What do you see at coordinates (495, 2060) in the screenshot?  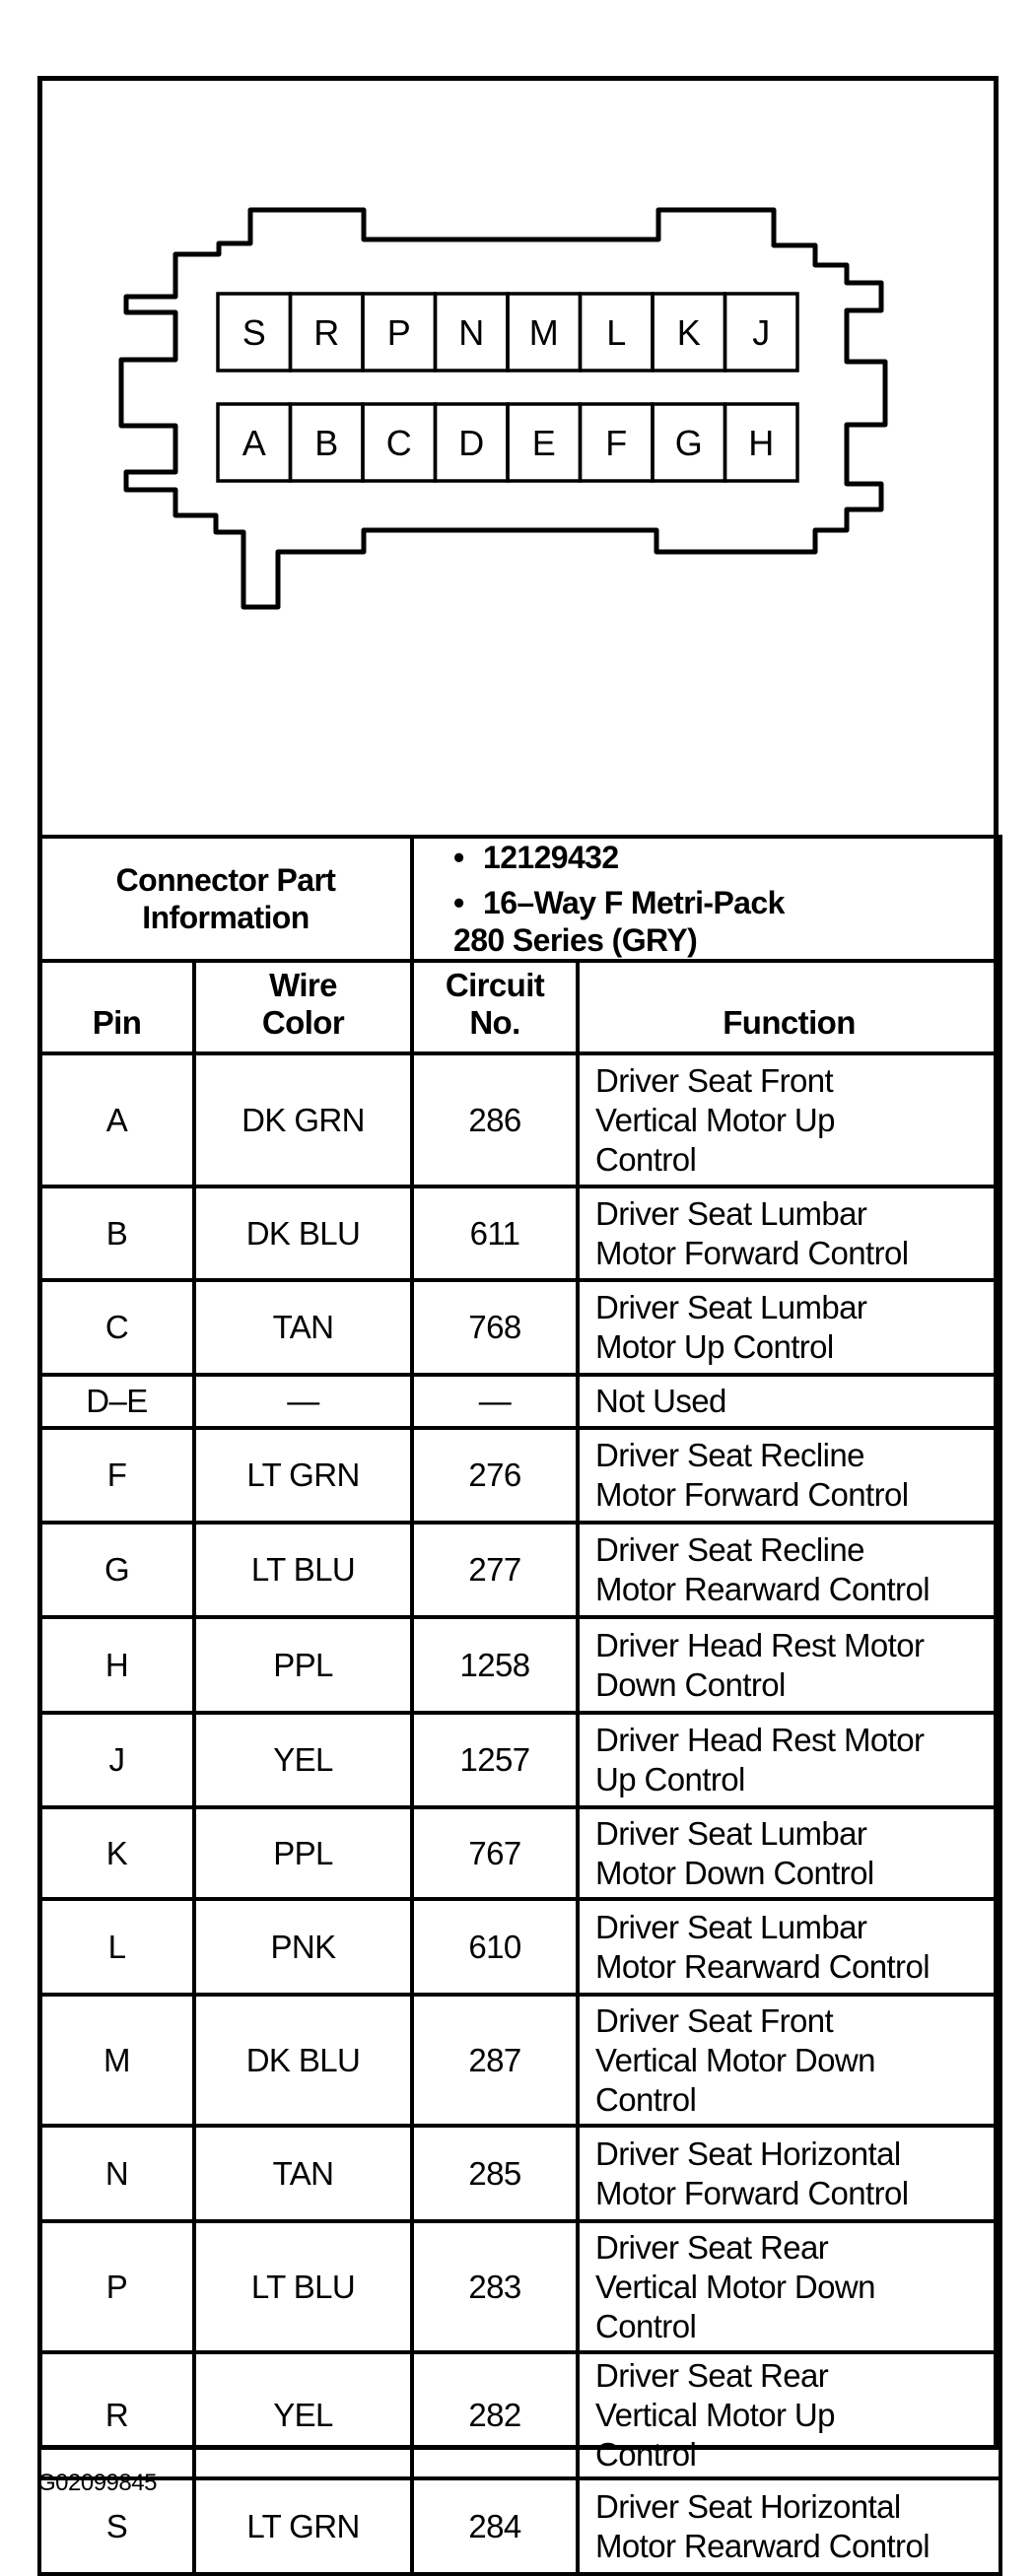 I see `circuit-cell: 287` at bounding box center [495, 2060].